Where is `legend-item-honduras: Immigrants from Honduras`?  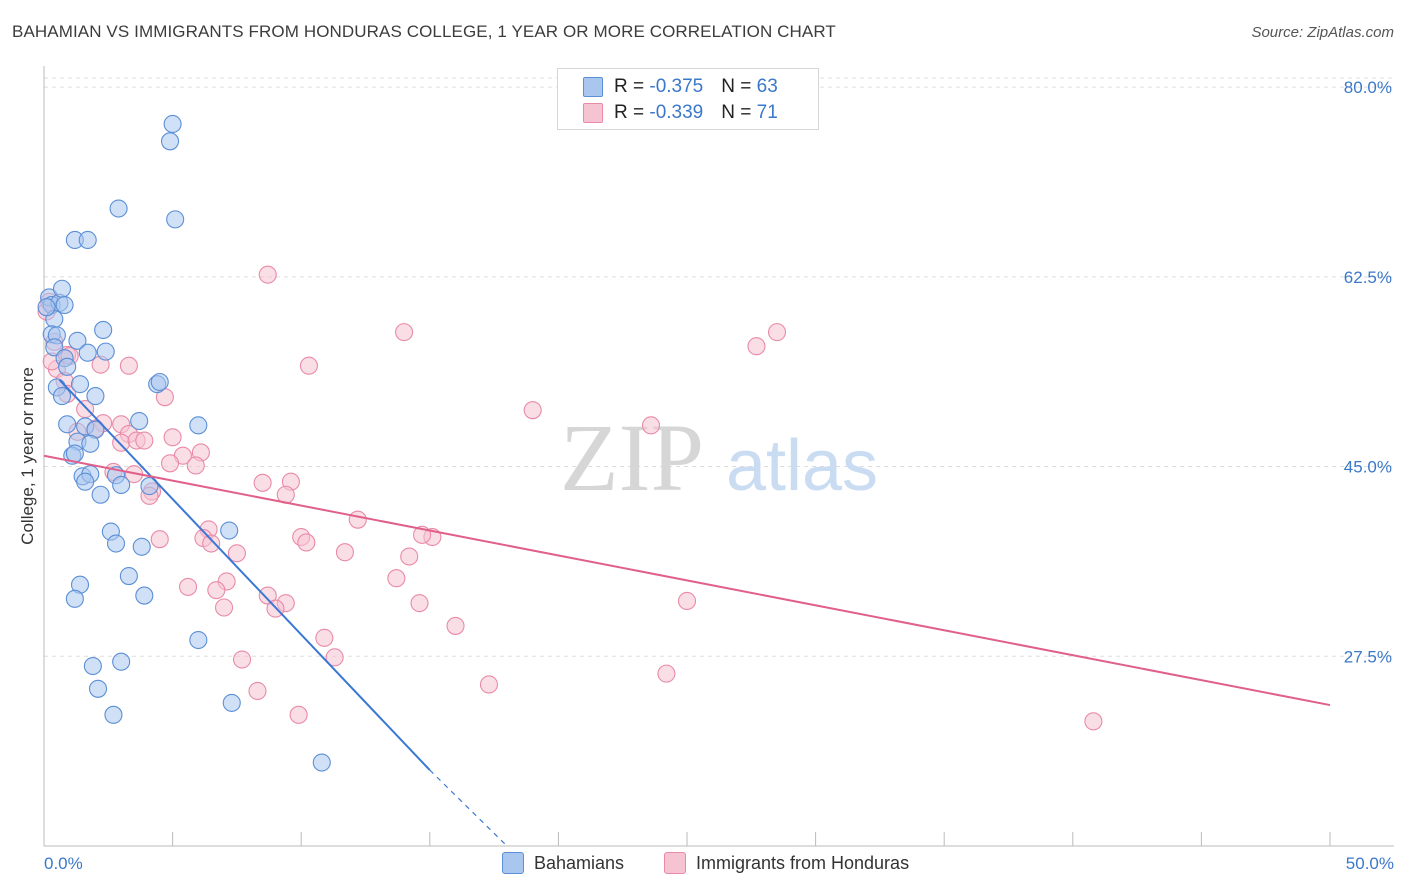 legend-item-honduras: Immigrants from Honduras is located at coordinates (786, 863).